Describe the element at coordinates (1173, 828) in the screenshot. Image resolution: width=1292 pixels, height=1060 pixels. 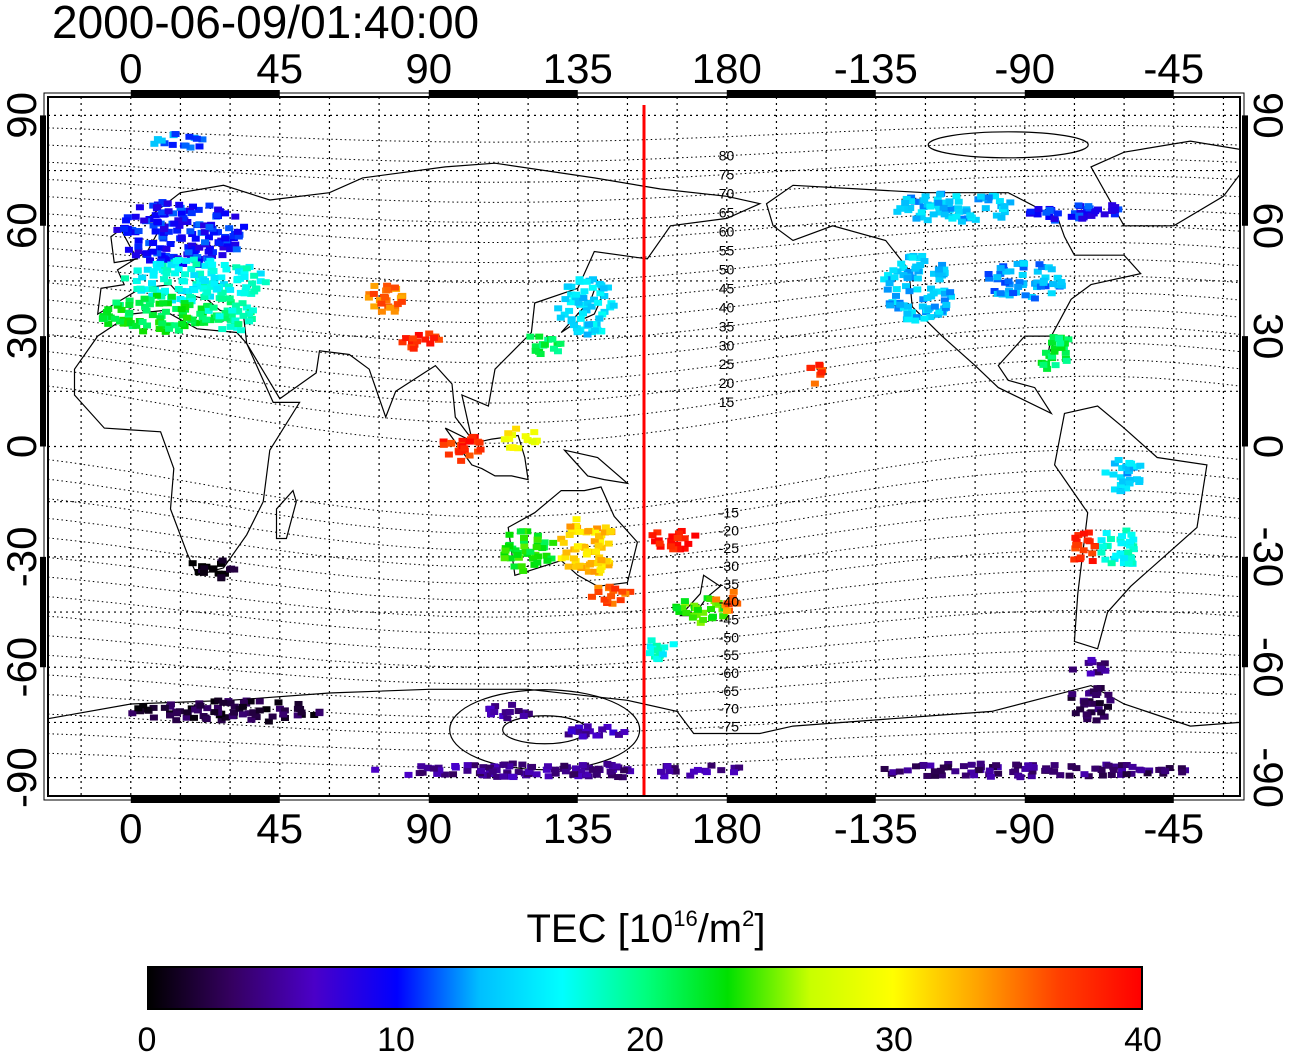
I see `x-tick-label-bottom: -45` at that location.